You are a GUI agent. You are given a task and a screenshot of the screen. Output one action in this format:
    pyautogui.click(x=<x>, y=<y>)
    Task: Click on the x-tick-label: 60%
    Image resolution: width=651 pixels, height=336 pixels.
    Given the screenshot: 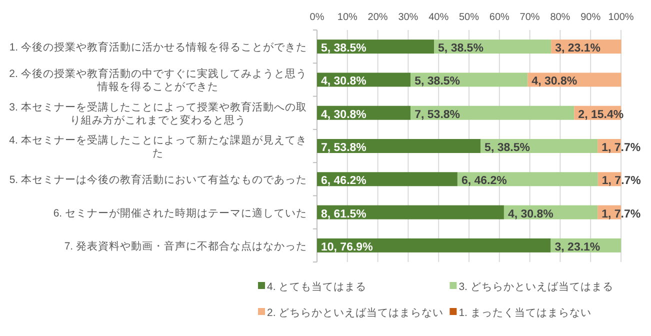 What is the action you would take?
    pyautogui.click(x=499, y=17)
    